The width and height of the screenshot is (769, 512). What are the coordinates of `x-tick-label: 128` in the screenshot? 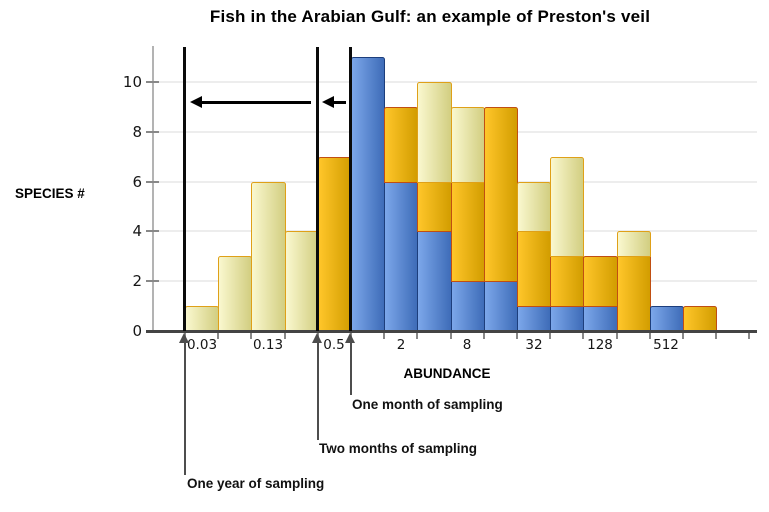 It's located at (600, 345).